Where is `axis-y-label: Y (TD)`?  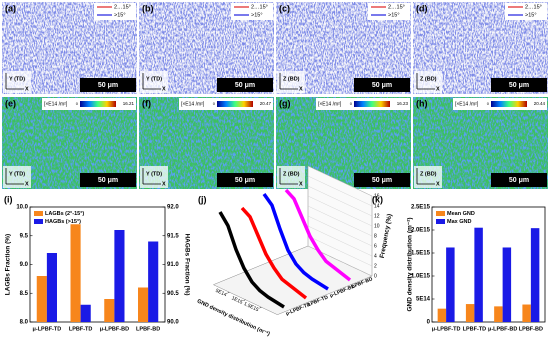
axis-y-label: Y (TD) is located at coordinates (154, 79).